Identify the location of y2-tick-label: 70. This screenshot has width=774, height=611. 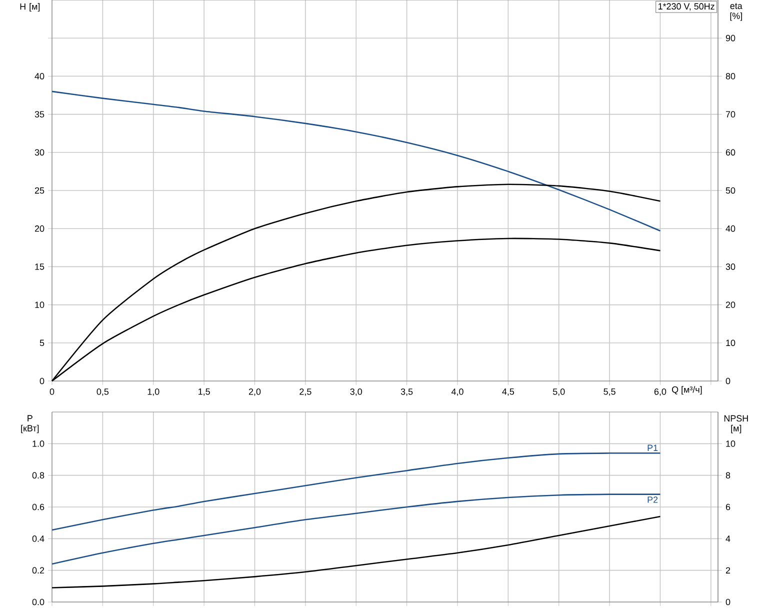
(731, 114).